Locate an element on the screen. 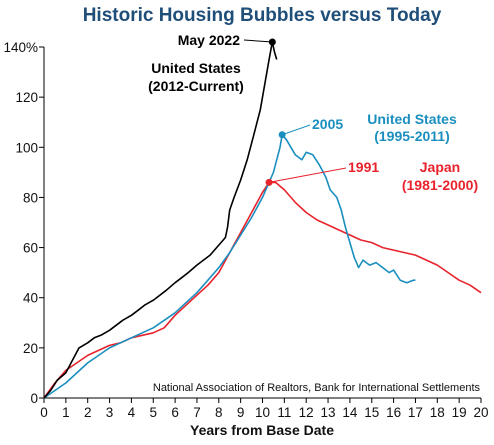 This screenshot has height=445, width=494. x-tick-label: 3 is located at coordinates (110, 412).